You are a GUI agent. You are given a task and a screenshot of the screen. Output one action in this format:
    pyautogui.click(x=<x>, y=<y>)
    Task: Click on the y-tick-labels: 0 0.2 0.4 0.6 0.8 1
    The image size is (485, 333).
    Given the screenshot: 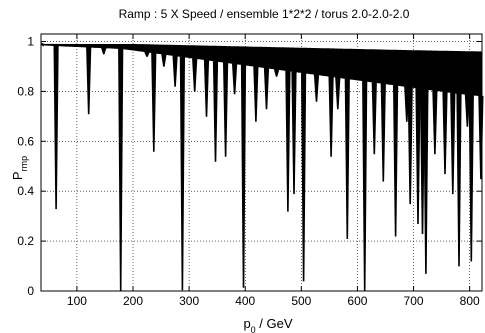 What is the action you would take?
    pyautogui.click(x=25, y=166)
    